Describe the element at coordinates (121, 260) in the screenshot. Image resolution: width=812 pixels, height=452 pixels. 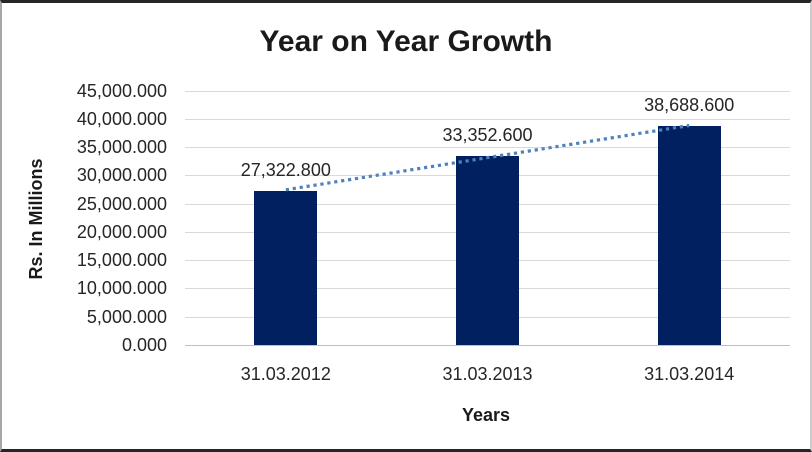
I see `y-tick-label: 15,000.000` at that location.